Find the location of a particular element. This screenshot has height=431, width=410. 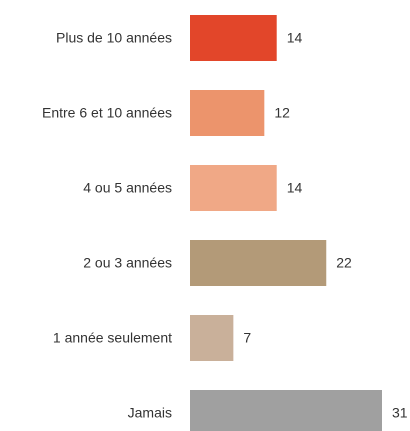

category-label: 4 ou 5 années is located at coordinates (127, 188).